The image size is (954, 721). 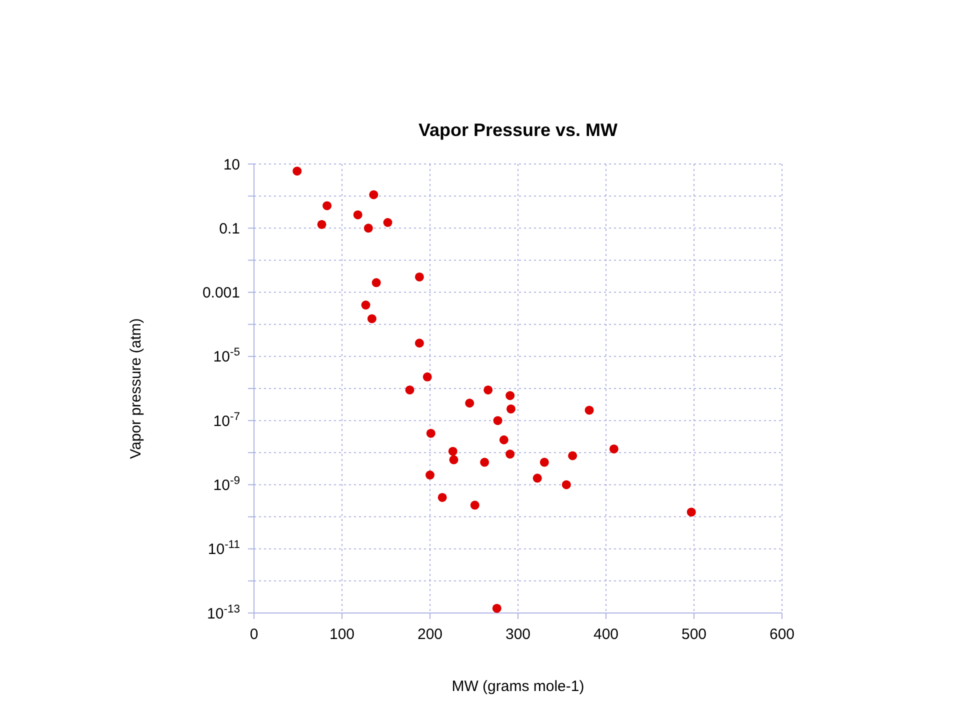 What do you see at coordinates (231, 165) in the screenshot?
I see `y-tick-label: 10` at bounding box center [231, 165].